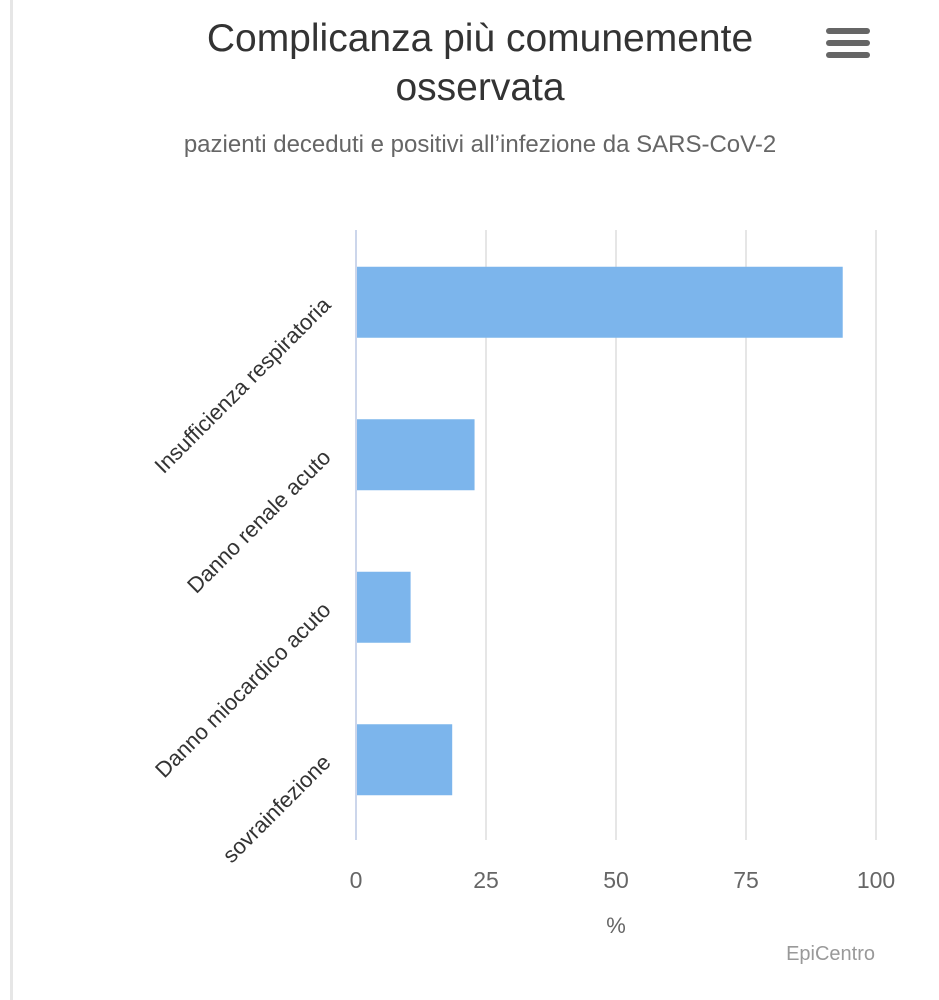 Image resolution: width=939 pixels, height=1000 pixels. Describe the element at coordinates (848, 46) in the screenshot. I see `hamburger-menu-icon` at that location.